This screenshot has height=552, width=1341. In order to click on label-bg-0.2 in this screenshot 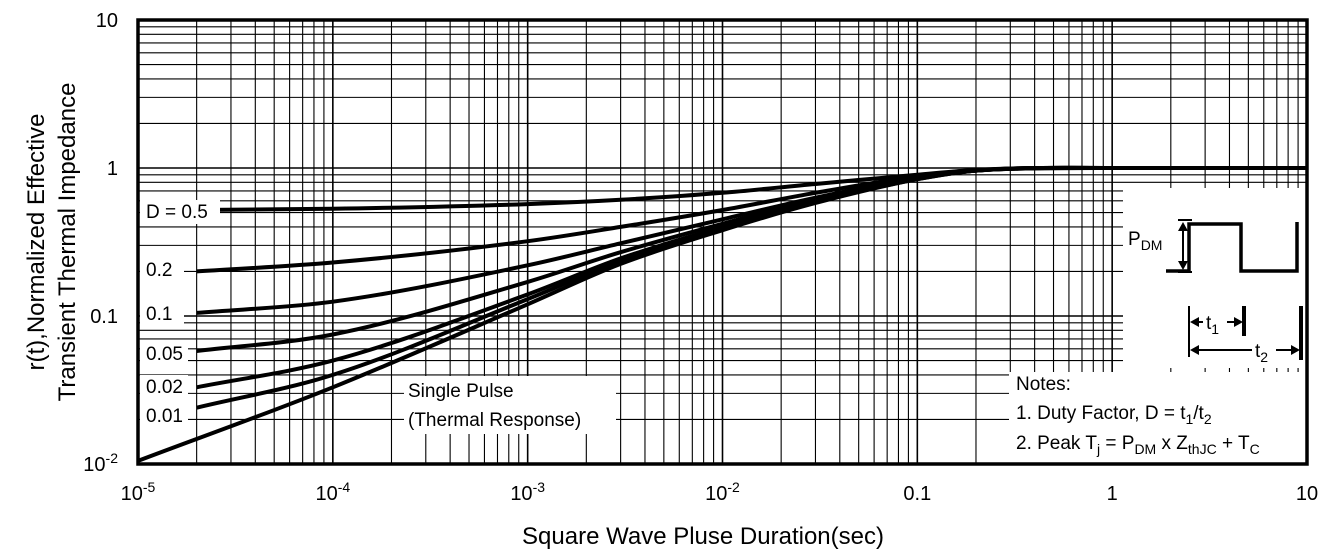, I will do `click(162, 270)`.